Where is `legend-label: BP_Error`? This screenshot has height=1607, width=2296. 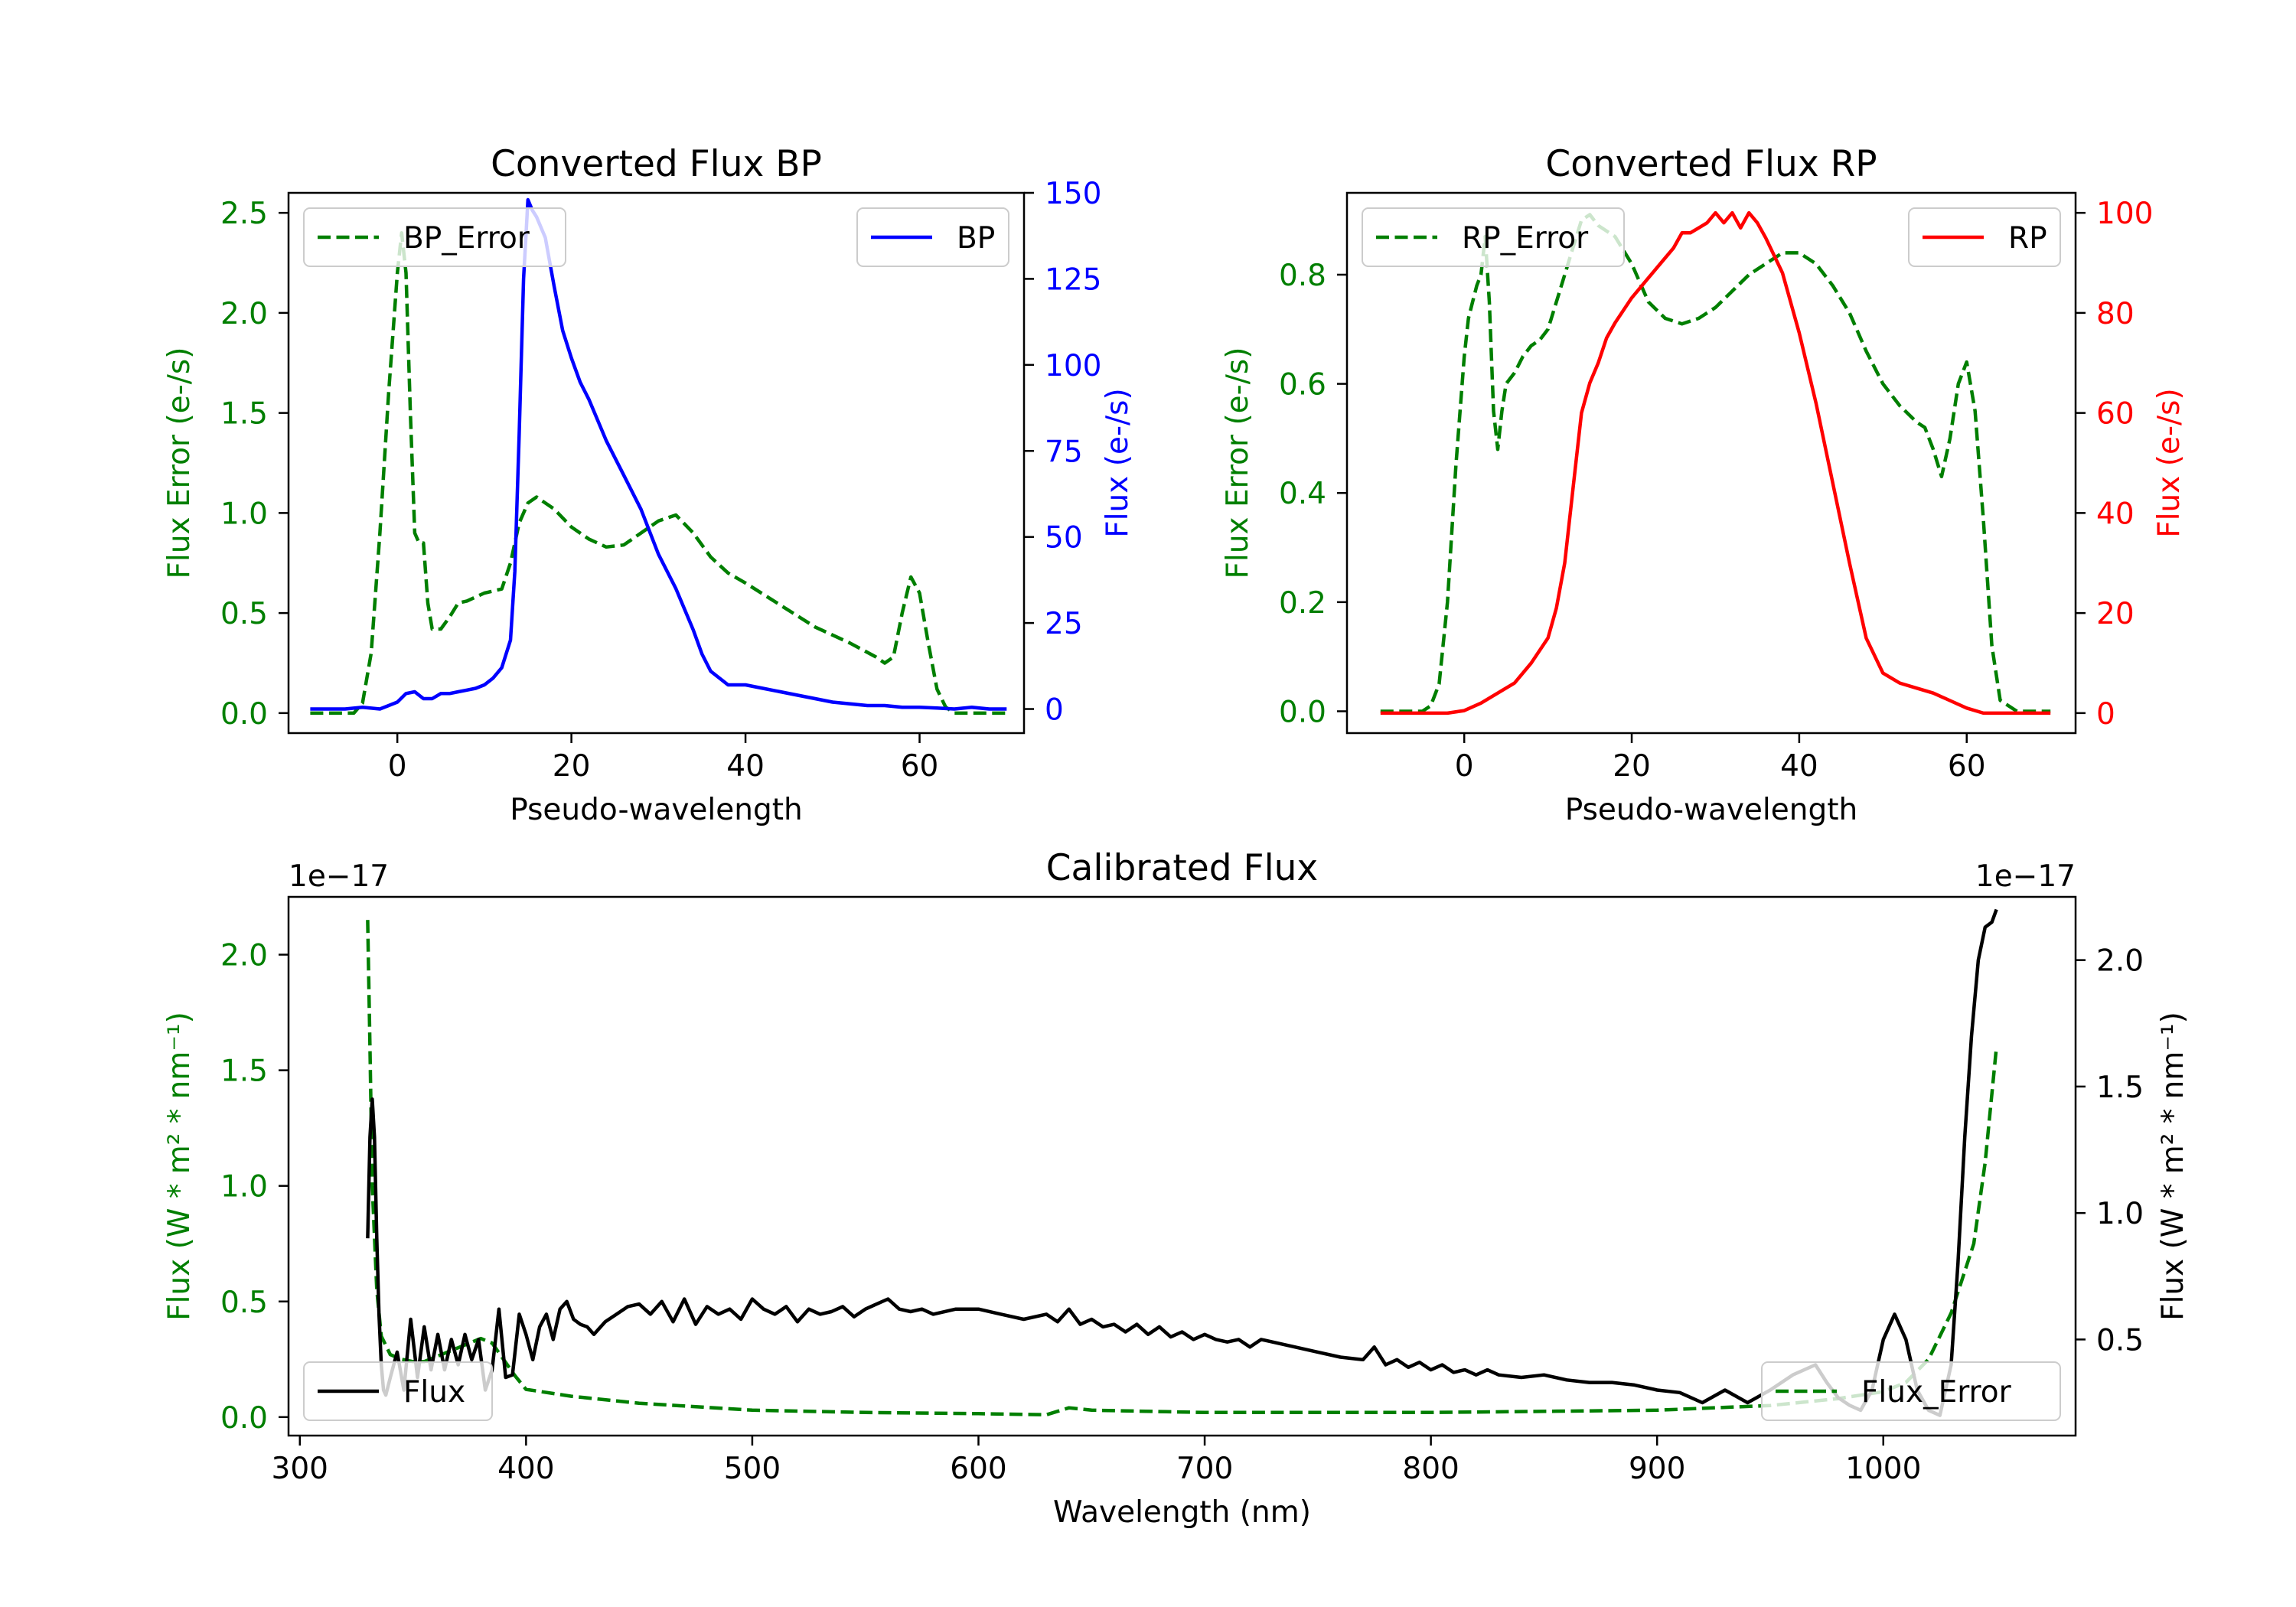
legend-label: BP_Error is located at coordinates (466, 239).